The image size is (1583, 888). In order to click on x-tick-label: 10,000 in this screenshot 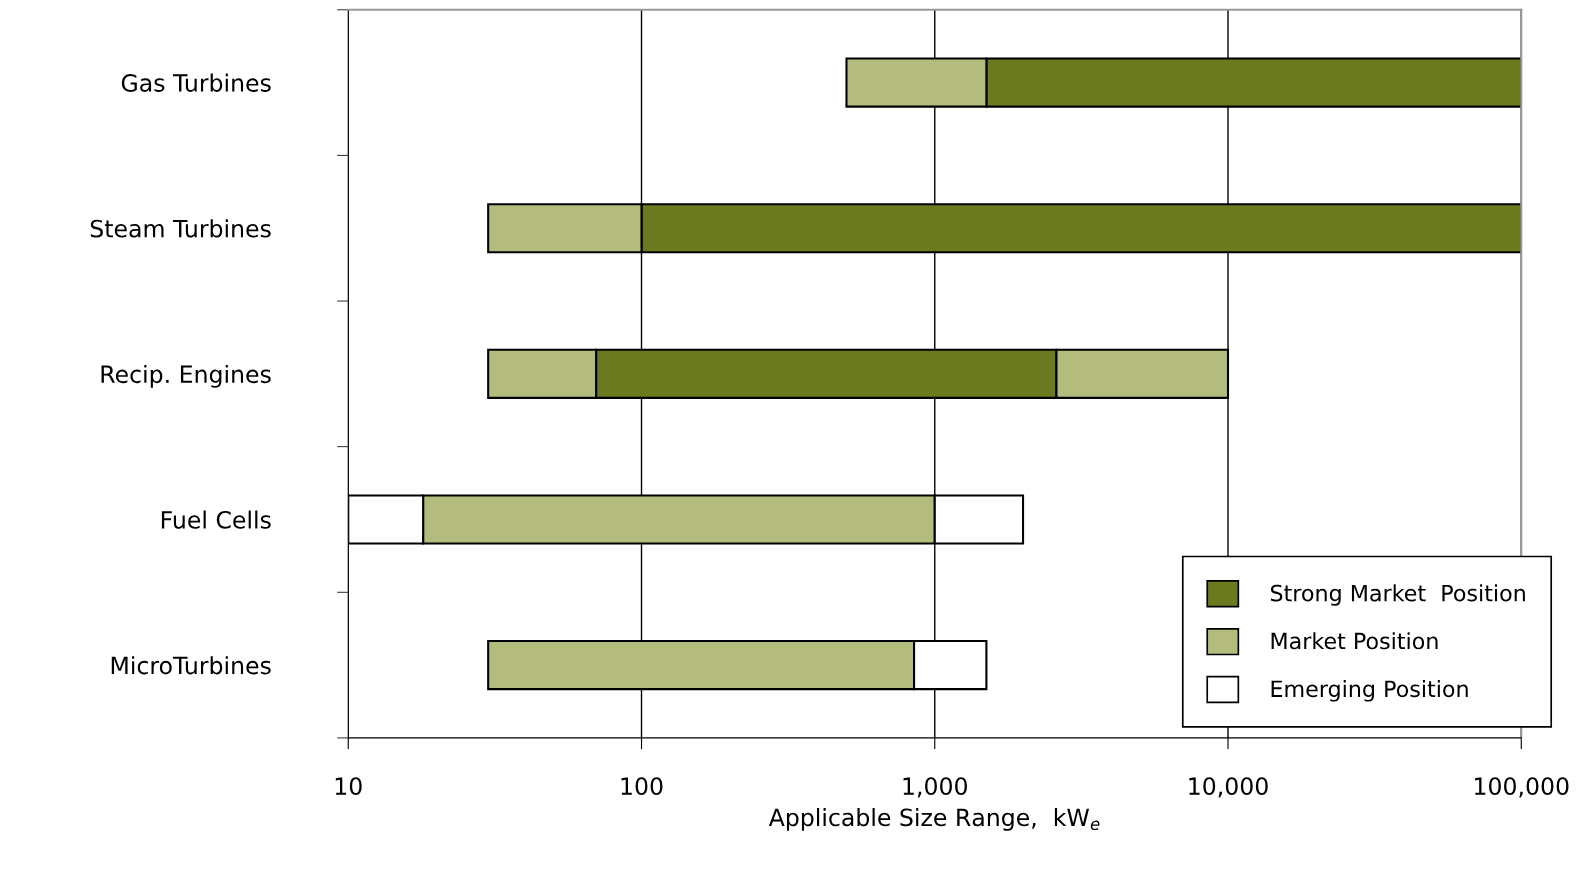, I will do `click(1228, 787)`.